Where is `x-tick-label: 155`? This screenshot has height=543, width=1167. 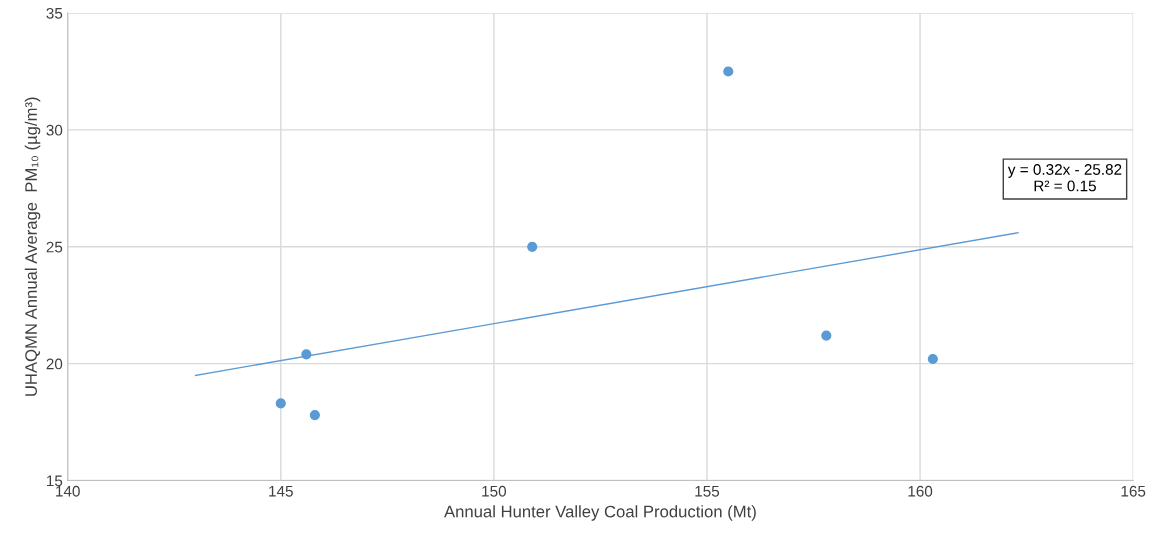 x-tick-label: 155 is located at coordinates (707, 491).